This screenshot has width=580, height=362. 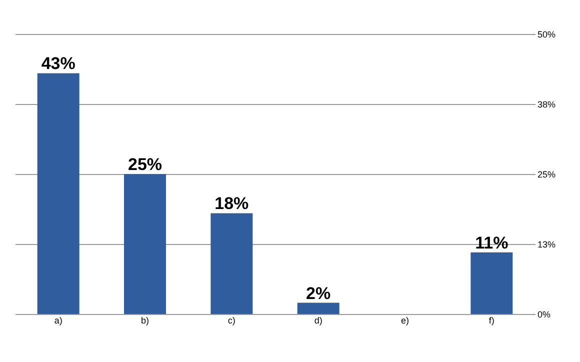 I want to click on x-tick-label: c), so click(x=232, y=321).